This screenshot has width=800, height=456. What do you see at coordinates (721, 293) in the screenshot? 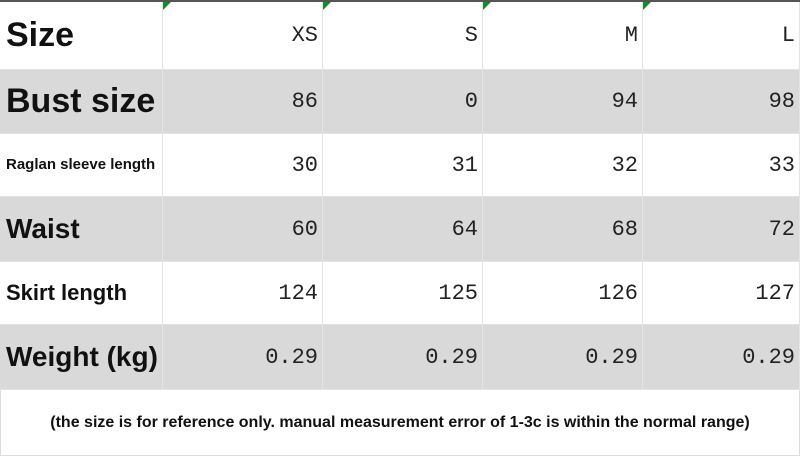
I see `value-cell: 127` at bounding box center [721, 293].